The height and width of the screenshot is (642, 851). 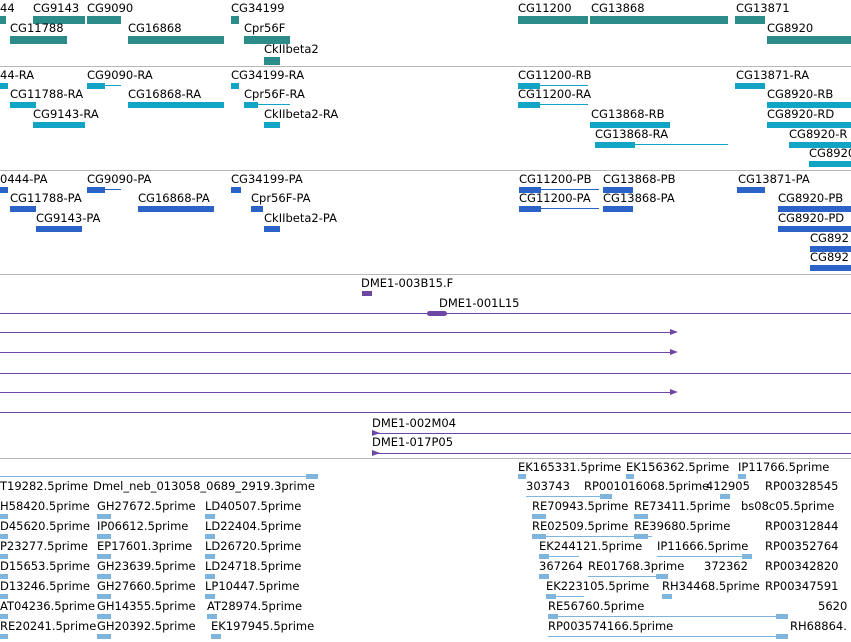 I want to click on est-label: EP17601.3prime, so click(x=145, y=546).